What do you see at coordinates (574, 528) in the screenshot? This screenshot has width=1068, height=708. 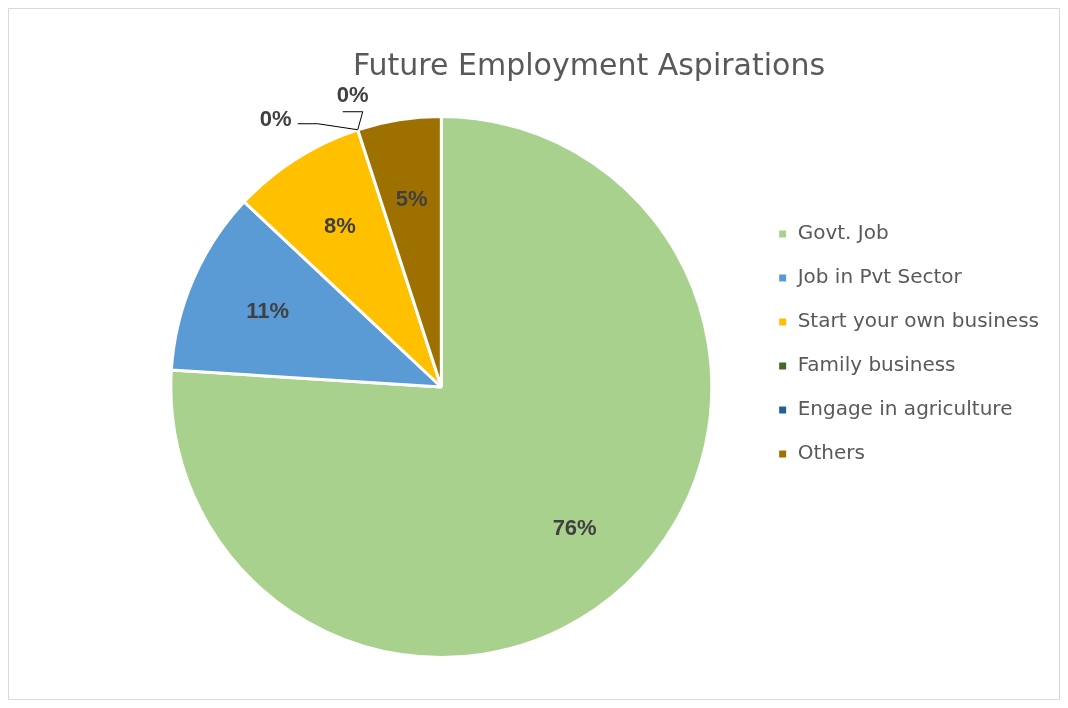 I see `data-label: 76%` at bounding box center [574, 528].